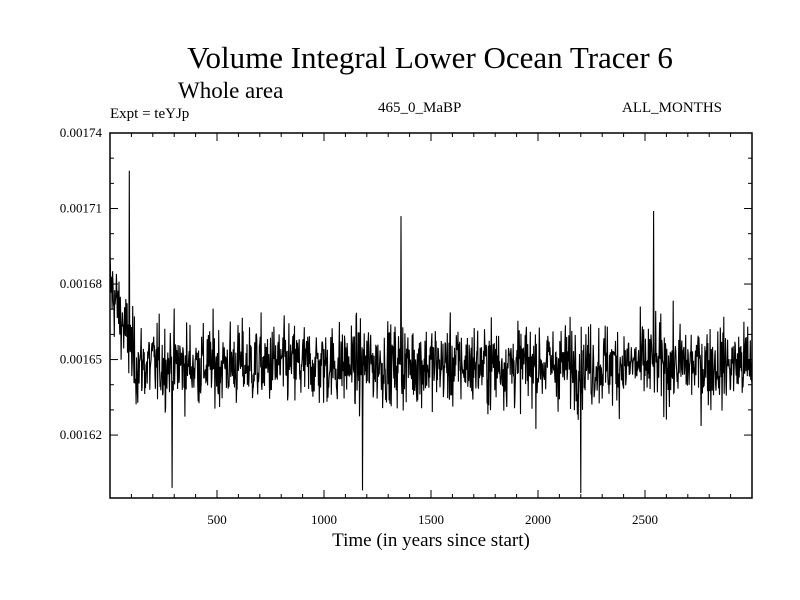  Describe the element at coordinates (217, 519) in the screenshot. I see `x-tick-label: 500` at that location.